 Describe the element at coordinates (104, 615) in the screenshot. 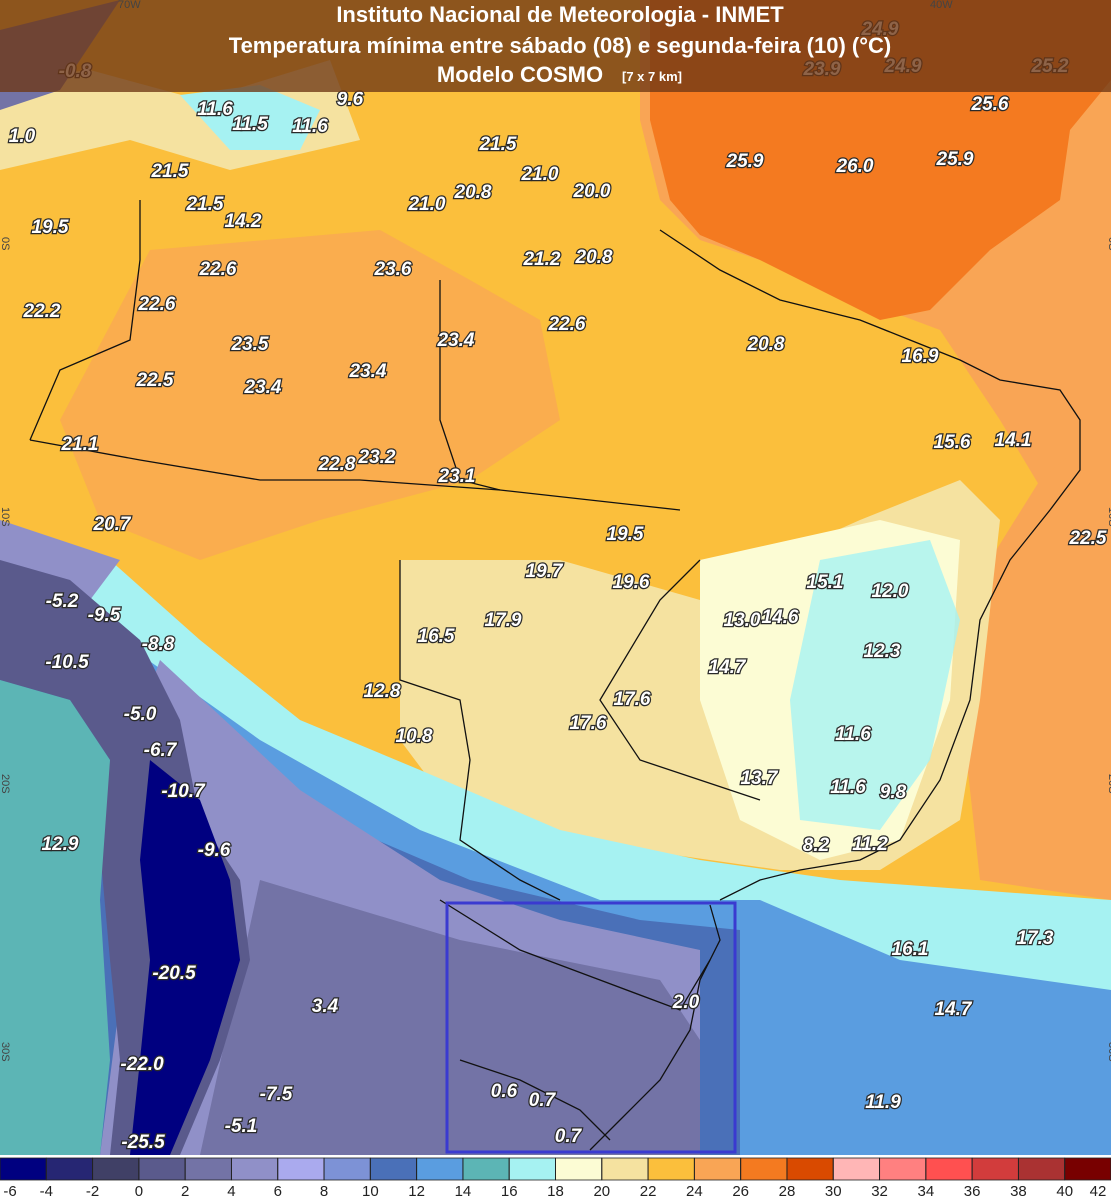

I see `temperature-label: -9.5` at that location.